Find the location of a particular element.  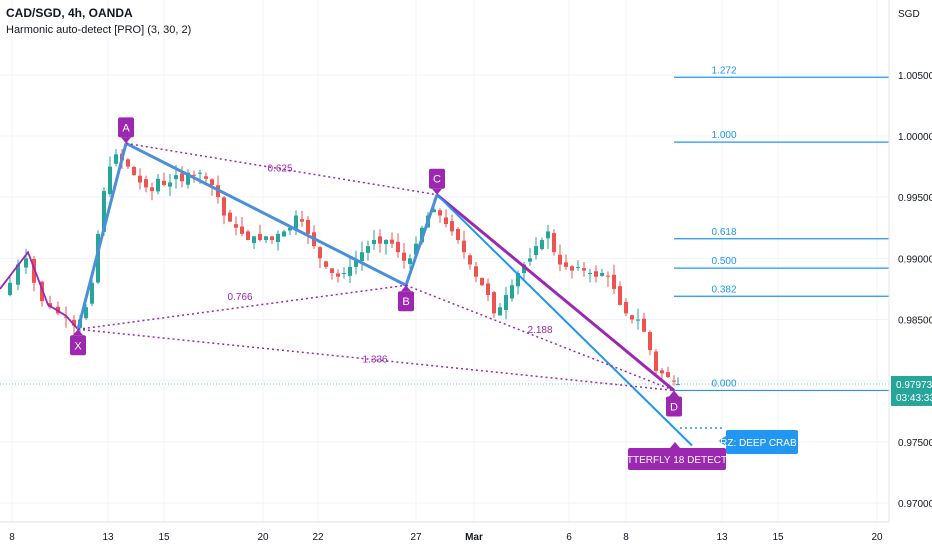

pattern-leg-XA is located at coordinates (102, 236).